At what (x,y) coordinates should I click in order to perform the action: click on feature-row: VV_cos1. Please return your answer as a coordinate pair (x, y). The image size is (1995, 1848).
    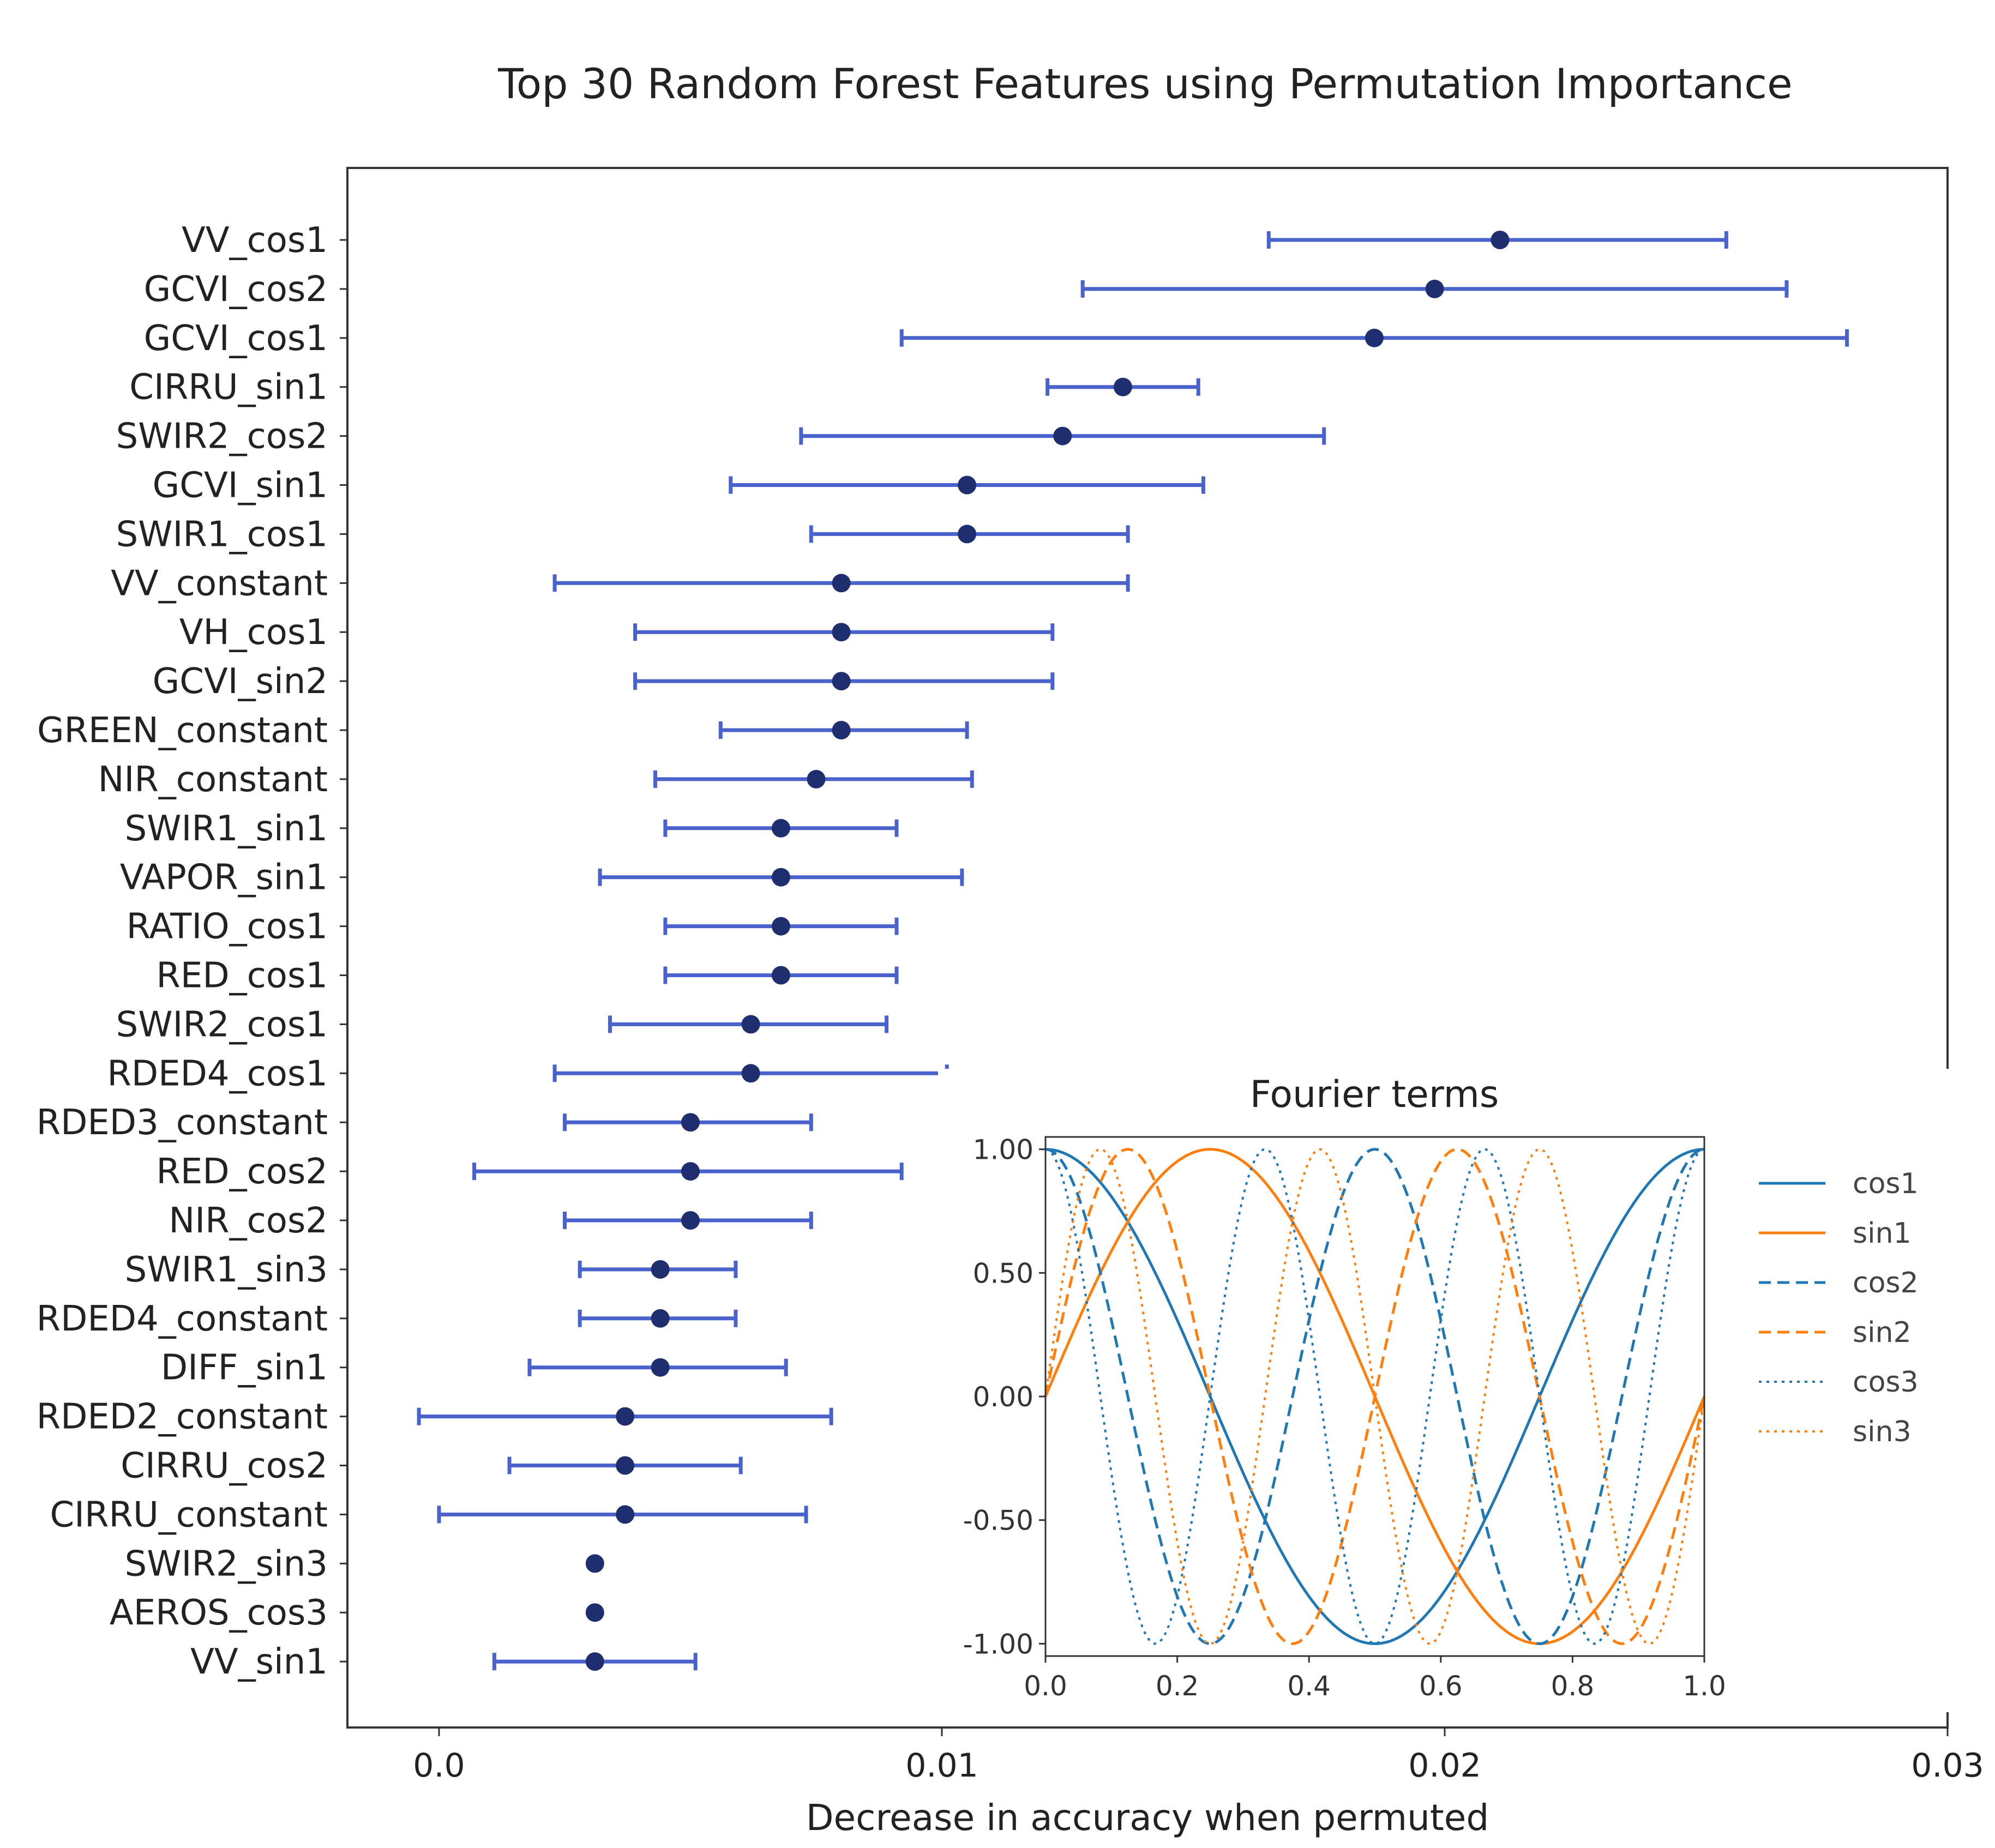
    Looking at the image, I should click on (955, 240).